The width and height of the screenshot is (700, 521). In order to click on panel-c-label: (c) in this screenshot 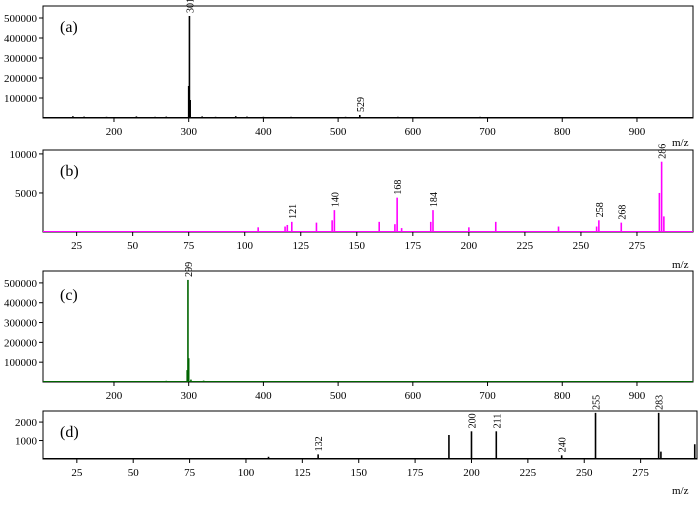, I will do `click(69, 295)`.